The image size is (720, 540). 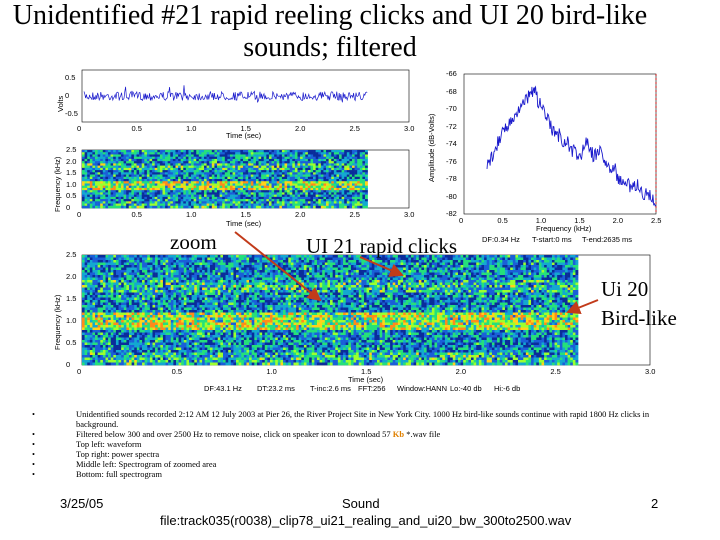 What do you see at coordinates (223, 388) in the screenshot?
I see `full-spectrogram-info-item: DF:43.1 Hz` at bounding box center [223, 388].